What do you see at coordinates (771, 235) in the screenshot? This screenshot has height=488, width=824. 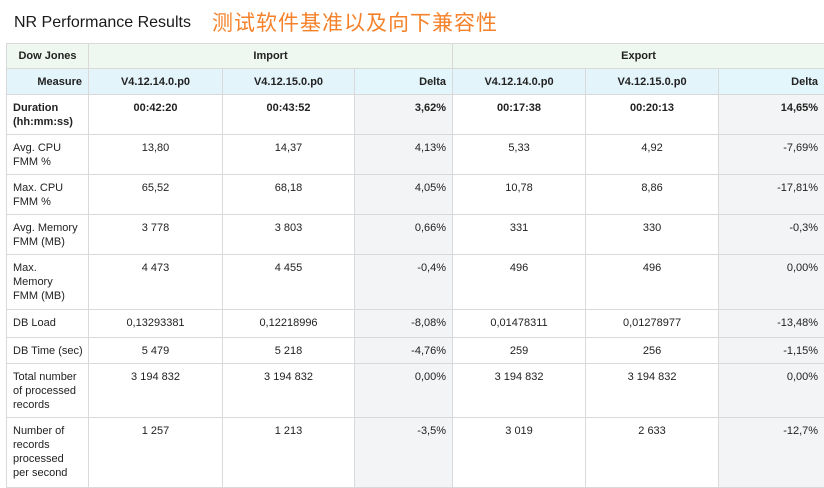 I see `delta-cell: -0,3%` at bounding box center [771, 235].